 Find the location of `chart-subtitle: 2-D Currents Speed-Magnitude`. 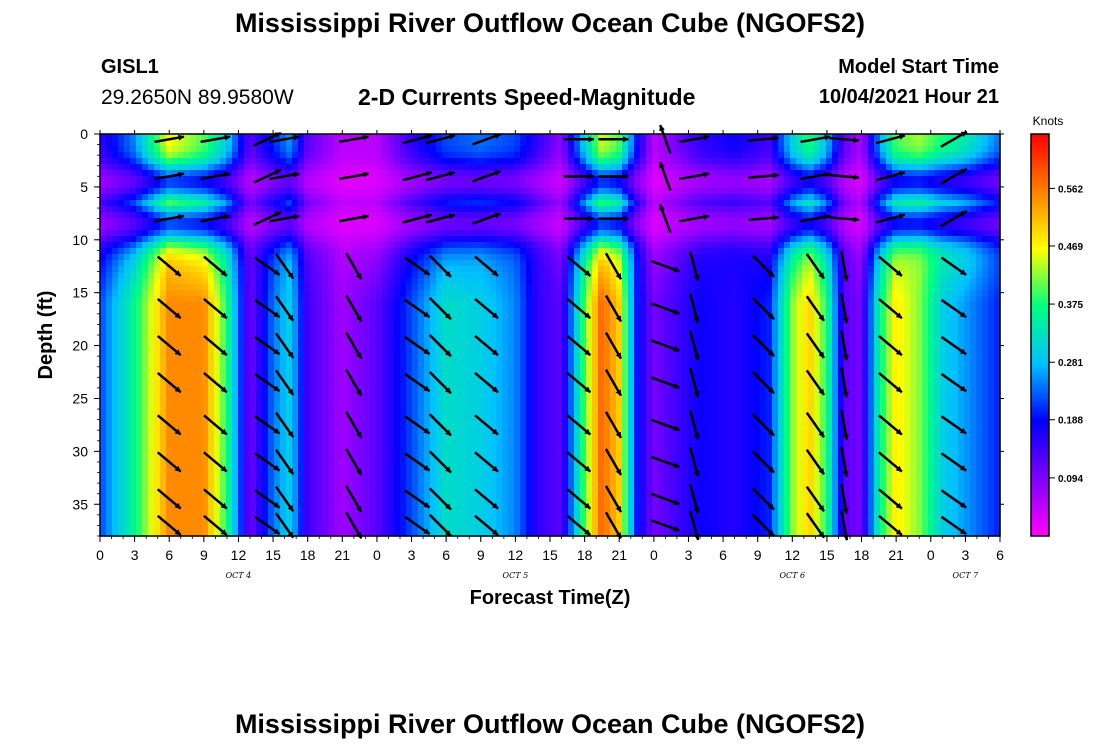

chart-subtitle: 2-D Currents Speed-Magnitude is located at coordinates (527, 97).